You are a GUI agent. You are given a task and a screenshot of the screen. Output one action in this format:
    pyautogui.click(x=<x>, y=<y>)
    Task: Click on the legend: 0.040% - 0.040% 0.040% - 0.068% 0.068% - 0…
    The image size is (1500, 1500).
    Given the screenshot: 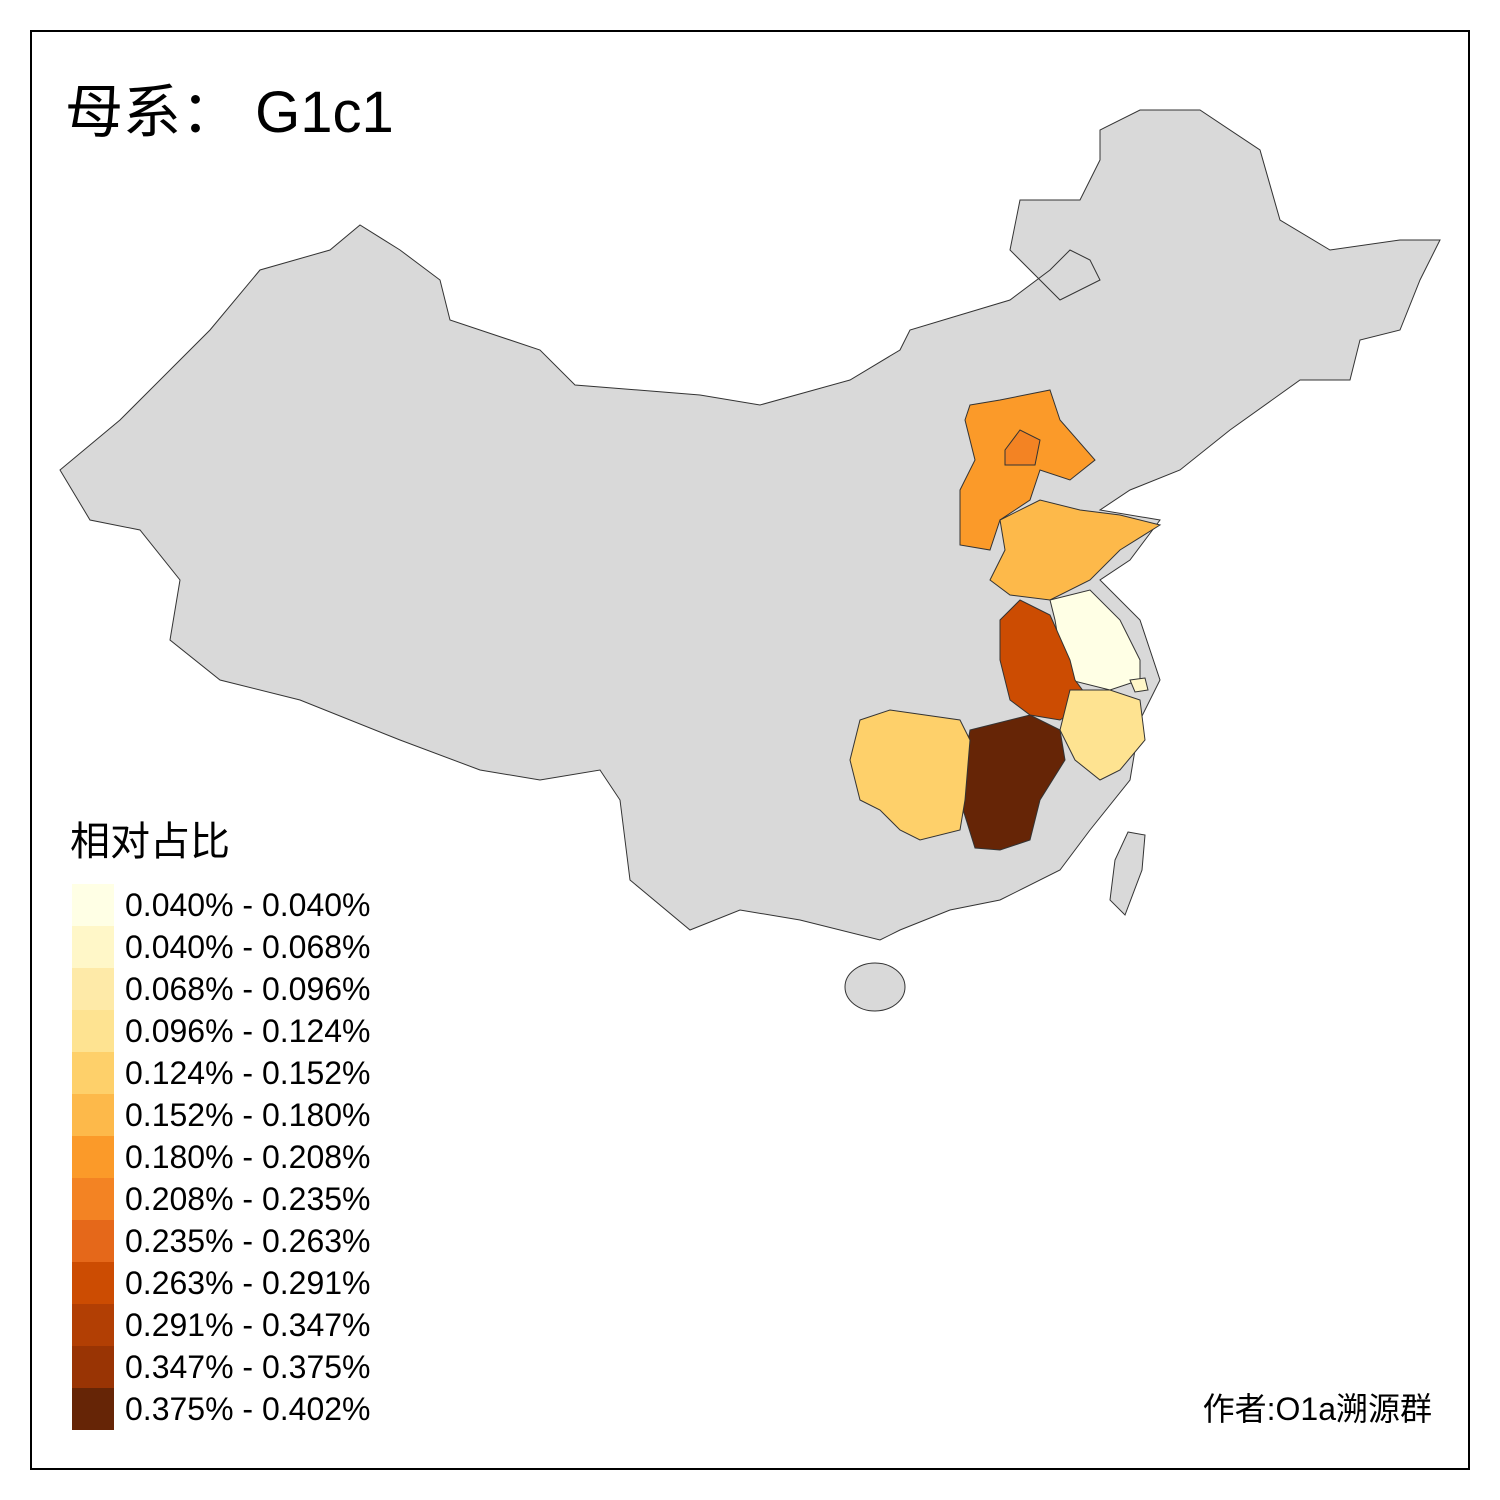 What is the action you would take?
    pyautogui.click(x=221, y=1157)
    